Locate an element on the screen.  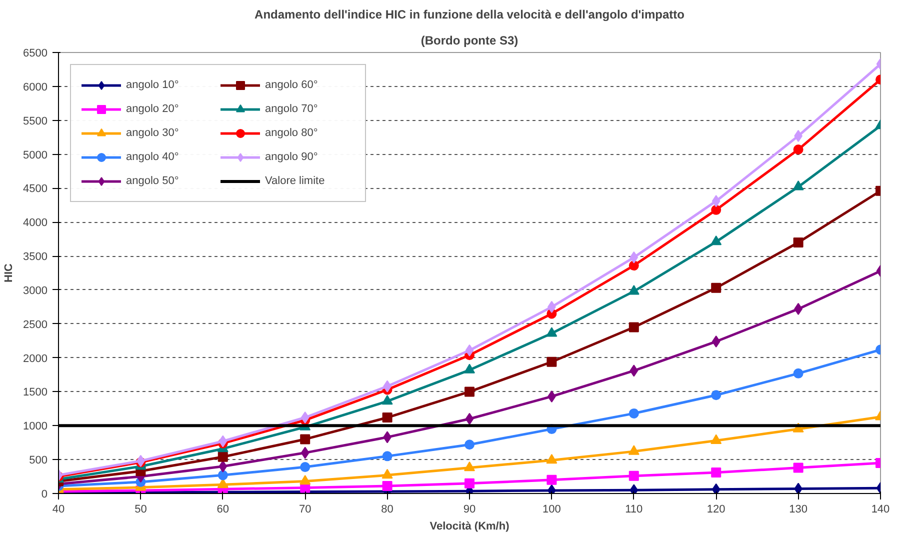
x-axis-title: Velocità (Km/h) is located at coordinates (470, 526).